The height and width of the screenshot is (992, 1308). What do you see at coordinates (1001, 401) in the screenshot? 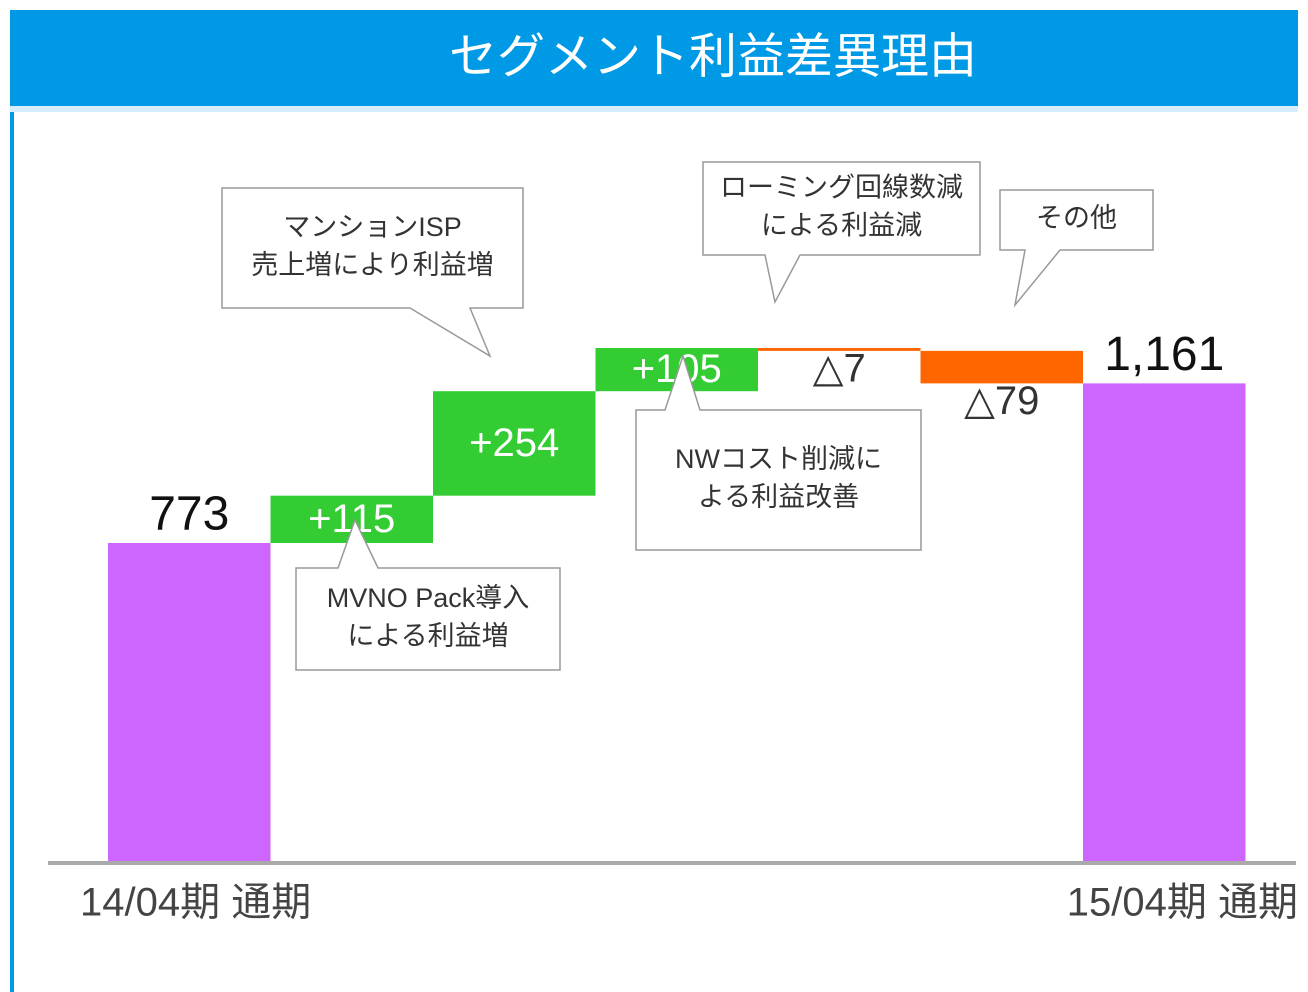
I see `value-label: △79` at bounding box center [1001, 401].